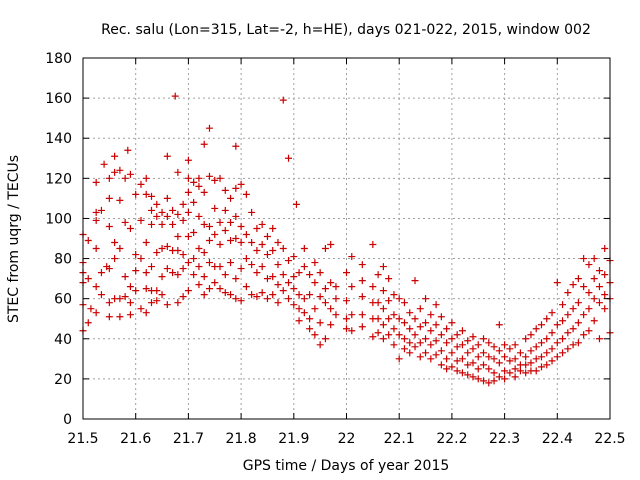 The height and width of the screenshot is (480, 640). I want to click on x-tick-label: 21.9, so click(293, 439).